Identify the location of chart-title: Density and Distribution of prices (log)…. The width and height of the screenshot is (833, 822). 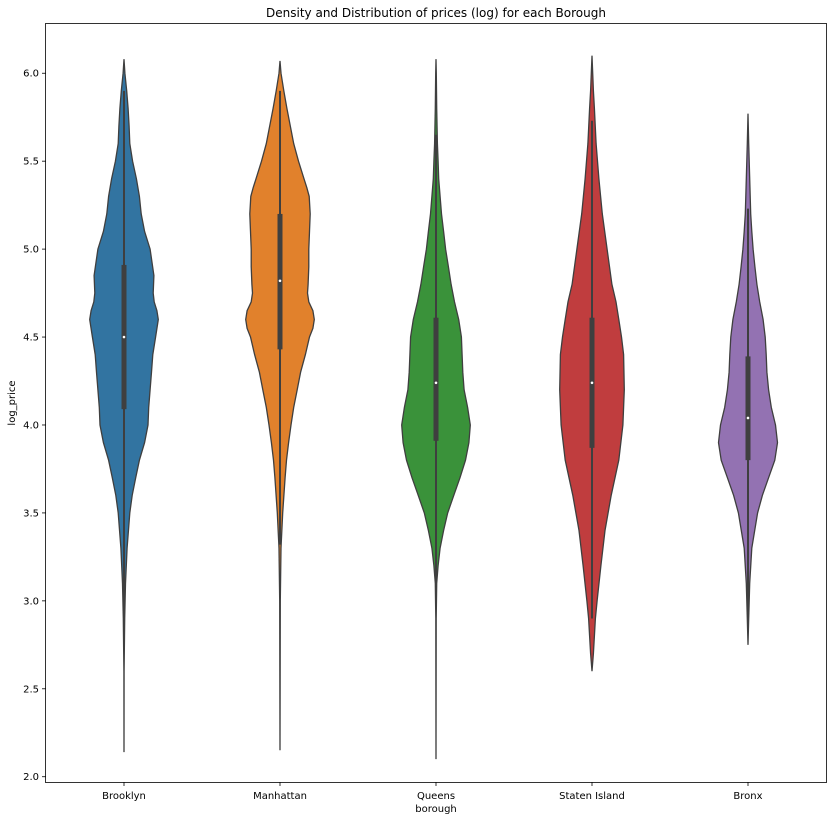
(436, 13).